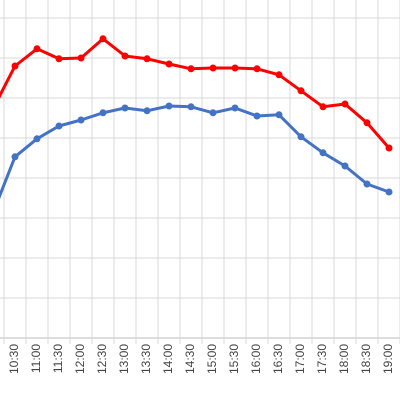 The width and height of the screenshot is (400, 400). Describe the element at coordinates (102, 359) in the screenshot. I see `x-tick-label: 12:30` at that location.